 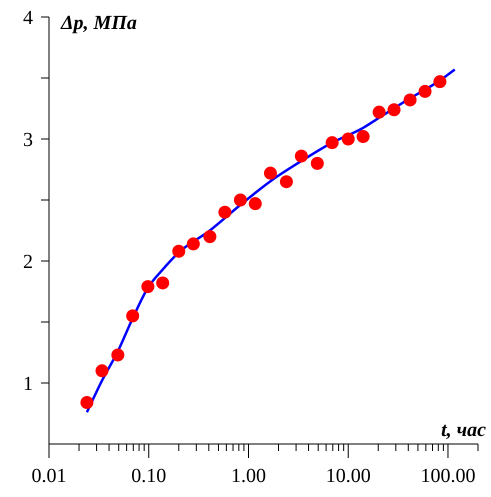 What do you see at coordinates (28, 18) in the screenshot?
I see `y-tick-label: 4` at bounding box center [28, 18].